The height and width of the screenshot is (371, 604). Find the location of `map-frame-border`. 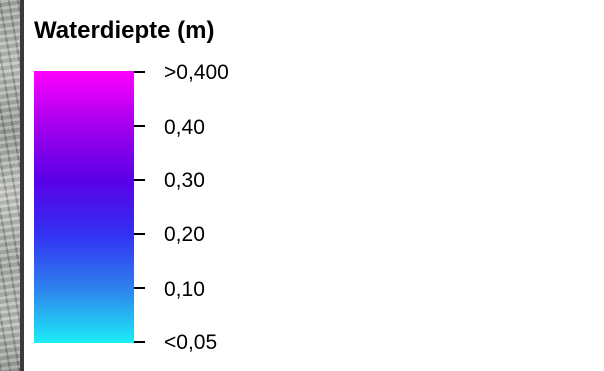

map-frame-border is located at coordinates (22, 185).